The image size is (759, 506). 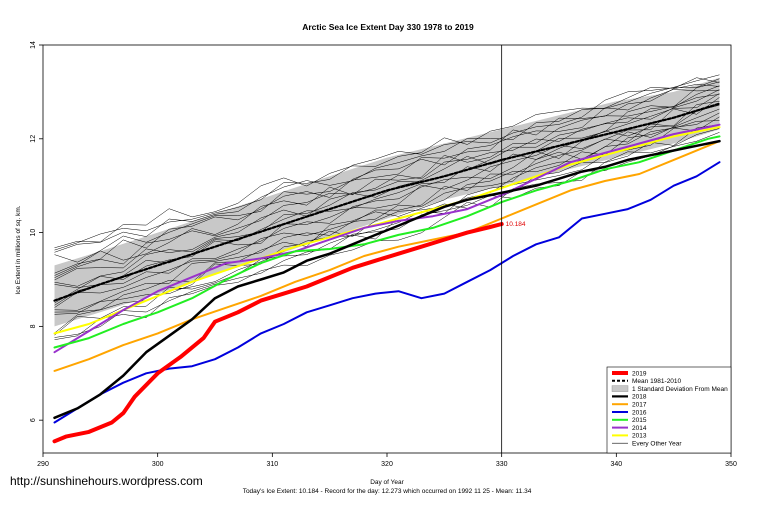 I want to click on legend-label: 2015, so click(x=639, y=420).